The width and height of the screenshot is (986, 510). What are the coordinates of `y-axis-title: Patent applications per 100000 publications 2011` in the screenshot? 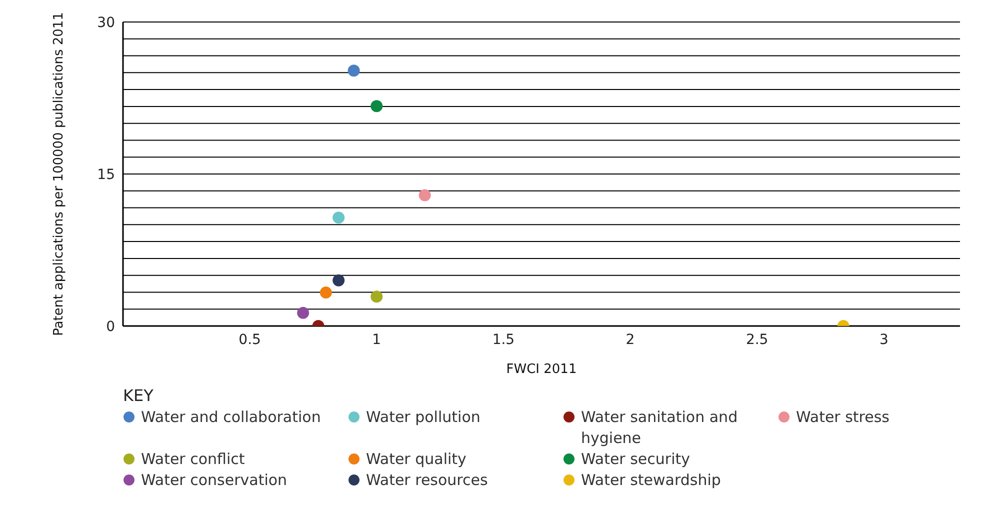 It's located at (59, 174).